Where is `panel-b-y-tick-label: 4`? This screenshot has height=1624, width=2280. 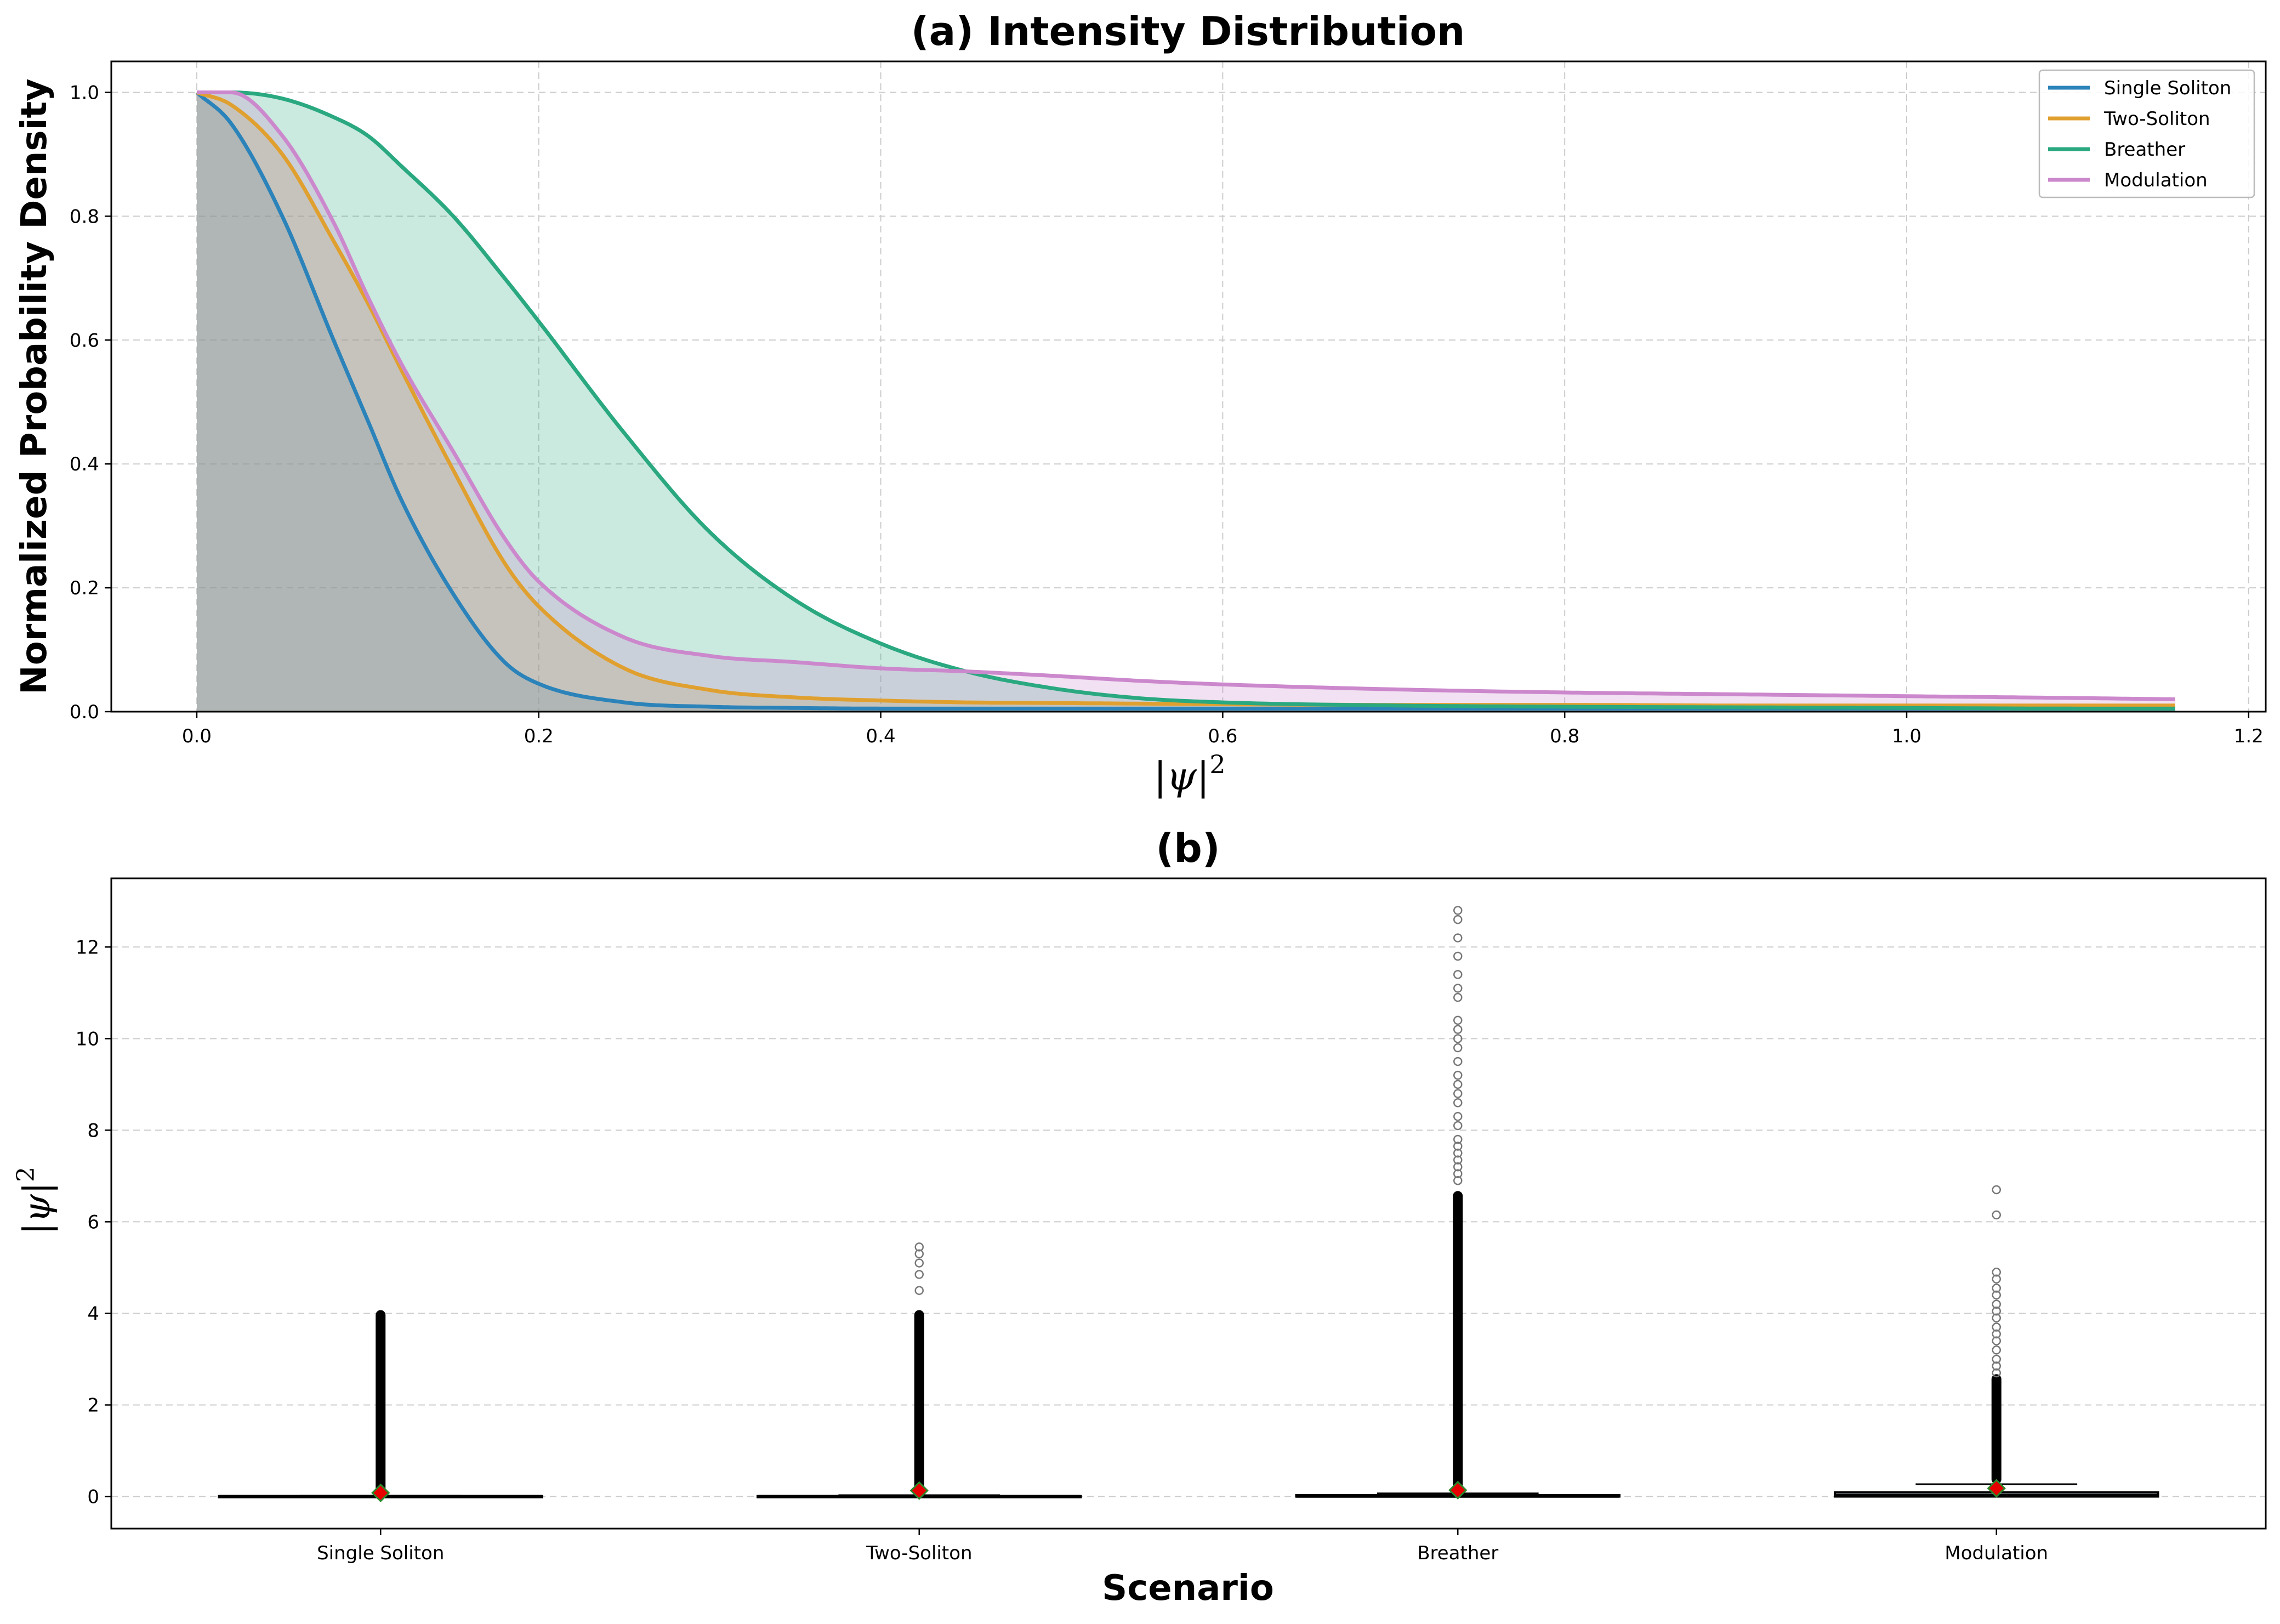
panel-b-y-tick-label: 4 is located at coordinates (93, 1314).